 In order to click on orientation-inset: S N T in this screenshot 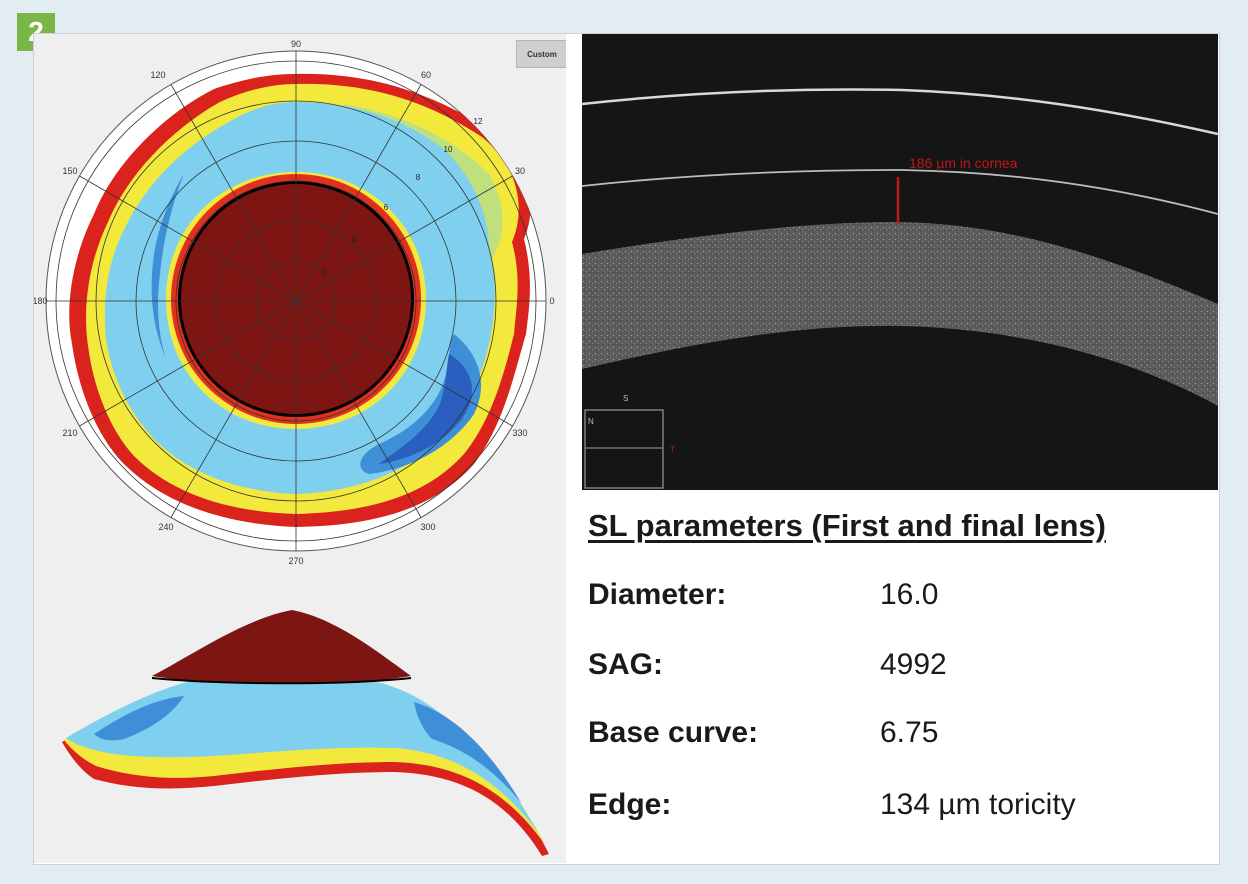, I will do `click(629, 441)`.